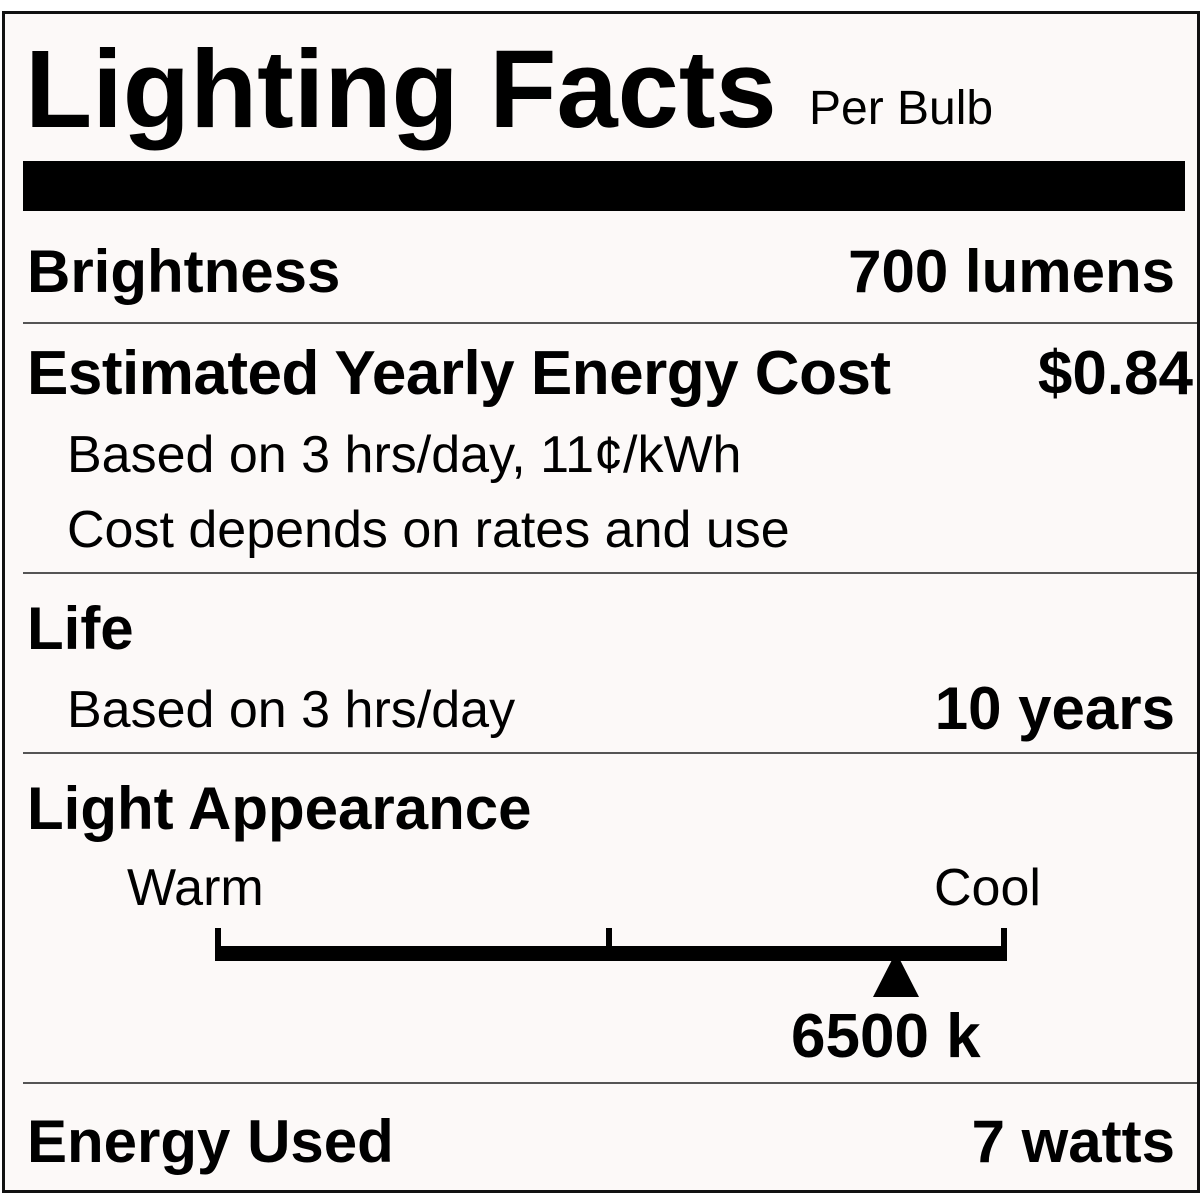 The height and width of the screenshot is (1200, 1200). I want to click on color-temperature-marker-icon, so click(896, 974).